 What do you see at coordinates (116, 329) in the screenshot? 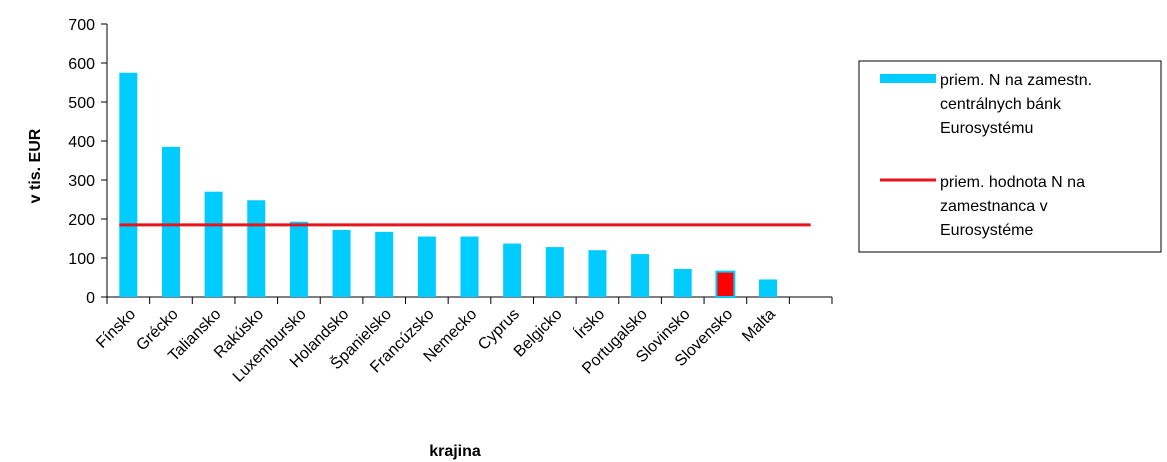
I see `category-label: Fínsko` at bounding box center [116, 329].